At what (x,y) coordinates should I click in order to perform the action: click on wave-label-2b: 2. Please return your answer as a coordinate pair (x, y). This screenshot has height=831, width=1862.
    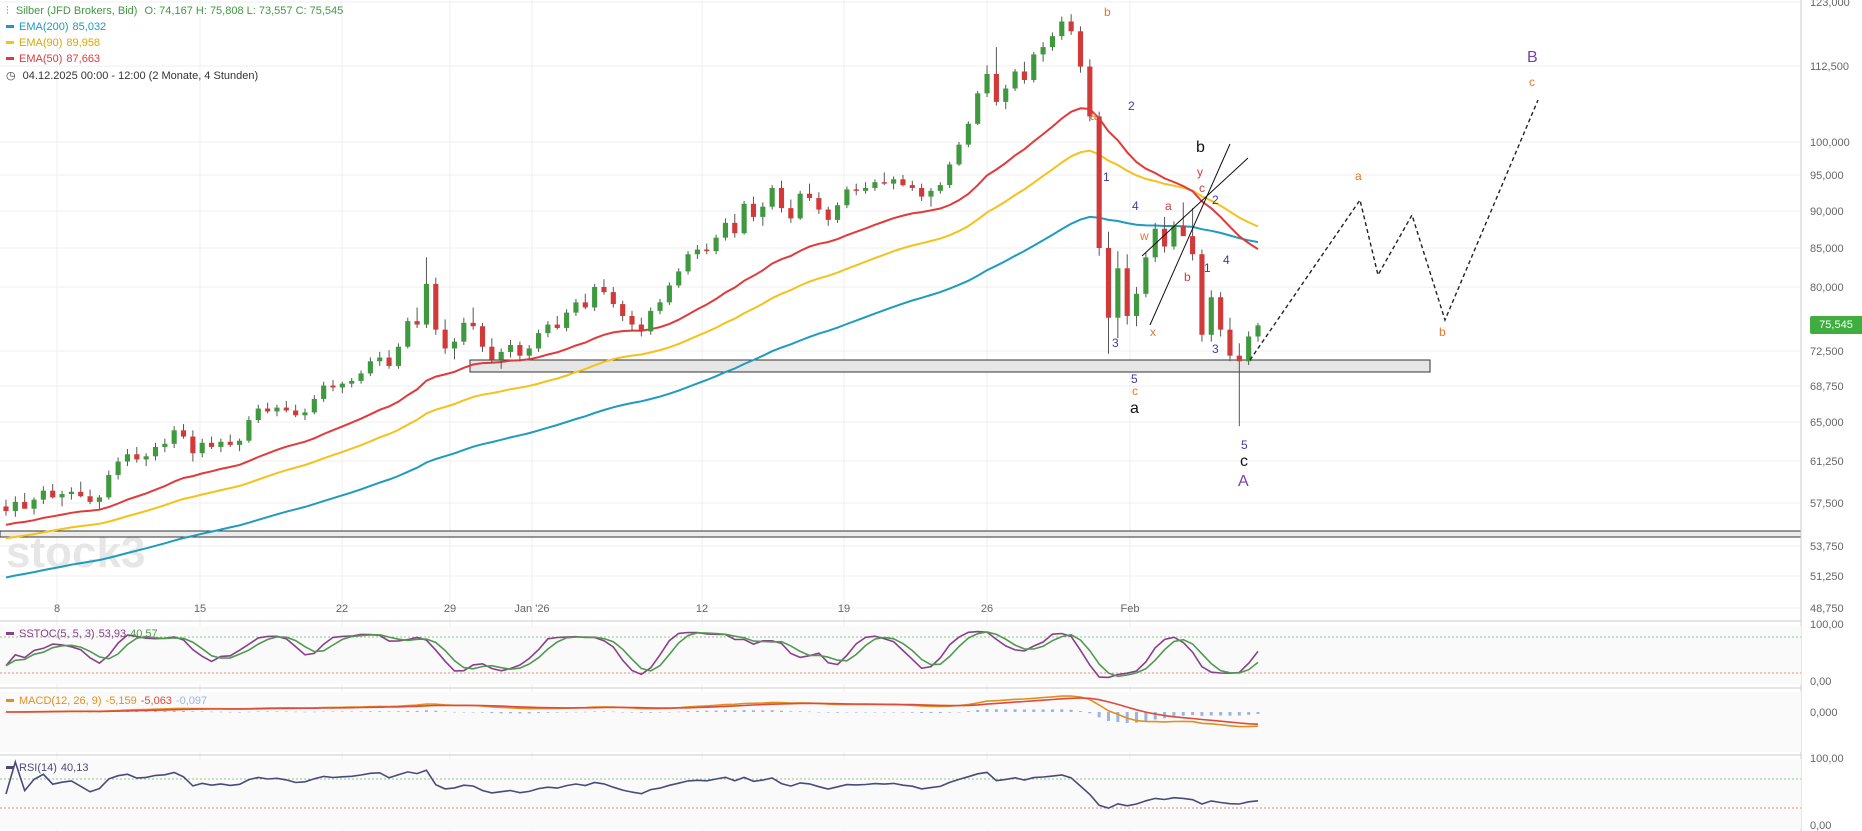
    Looking at the image, I should click on (1215, 200).